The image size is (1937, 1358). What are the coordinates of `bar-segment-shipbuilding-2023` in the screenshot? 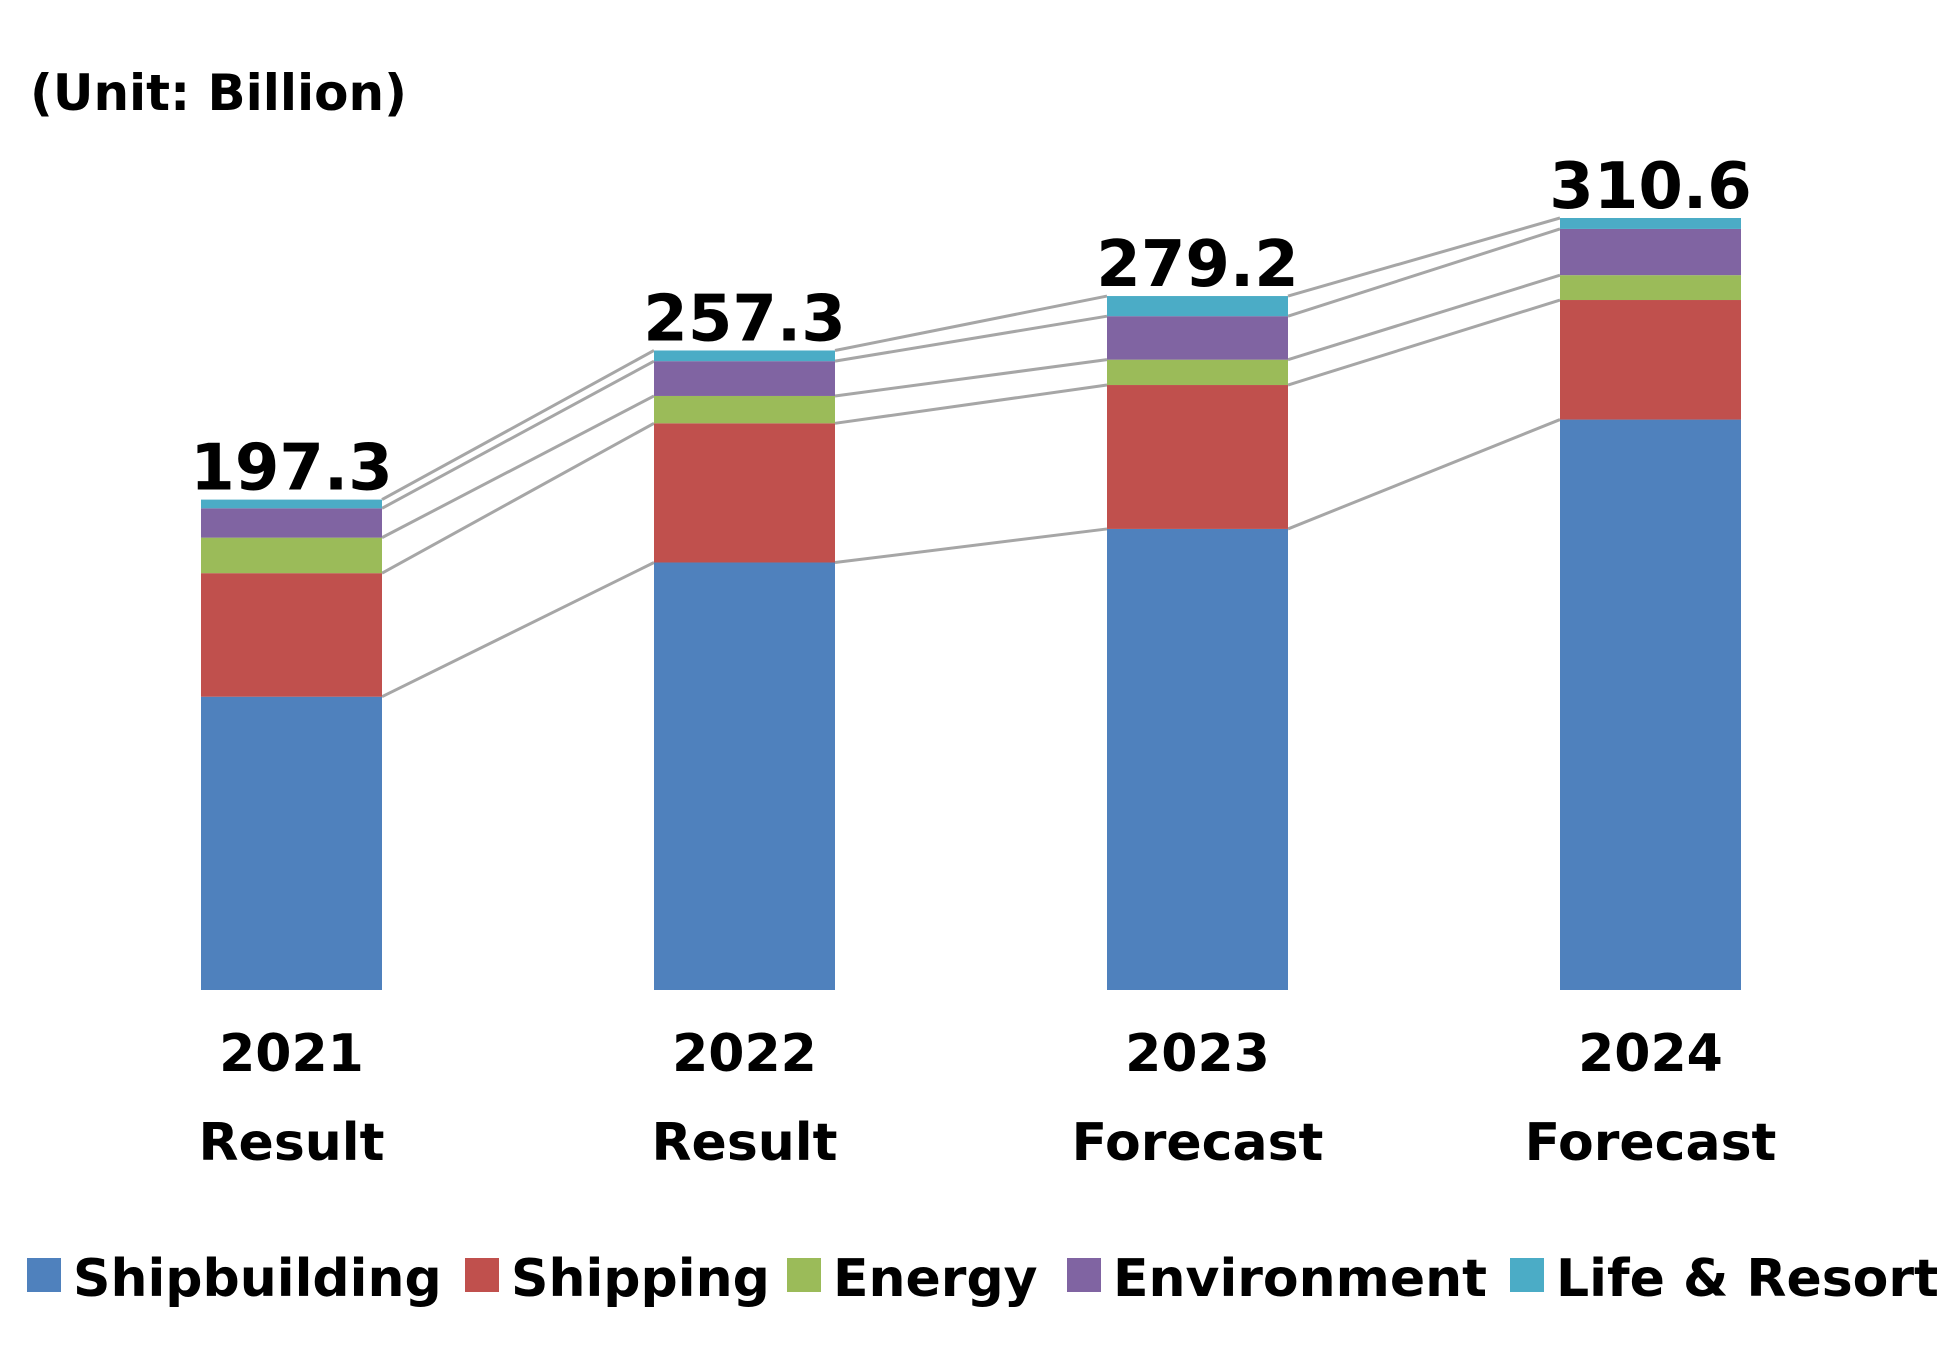 It's located at (1197, 759).